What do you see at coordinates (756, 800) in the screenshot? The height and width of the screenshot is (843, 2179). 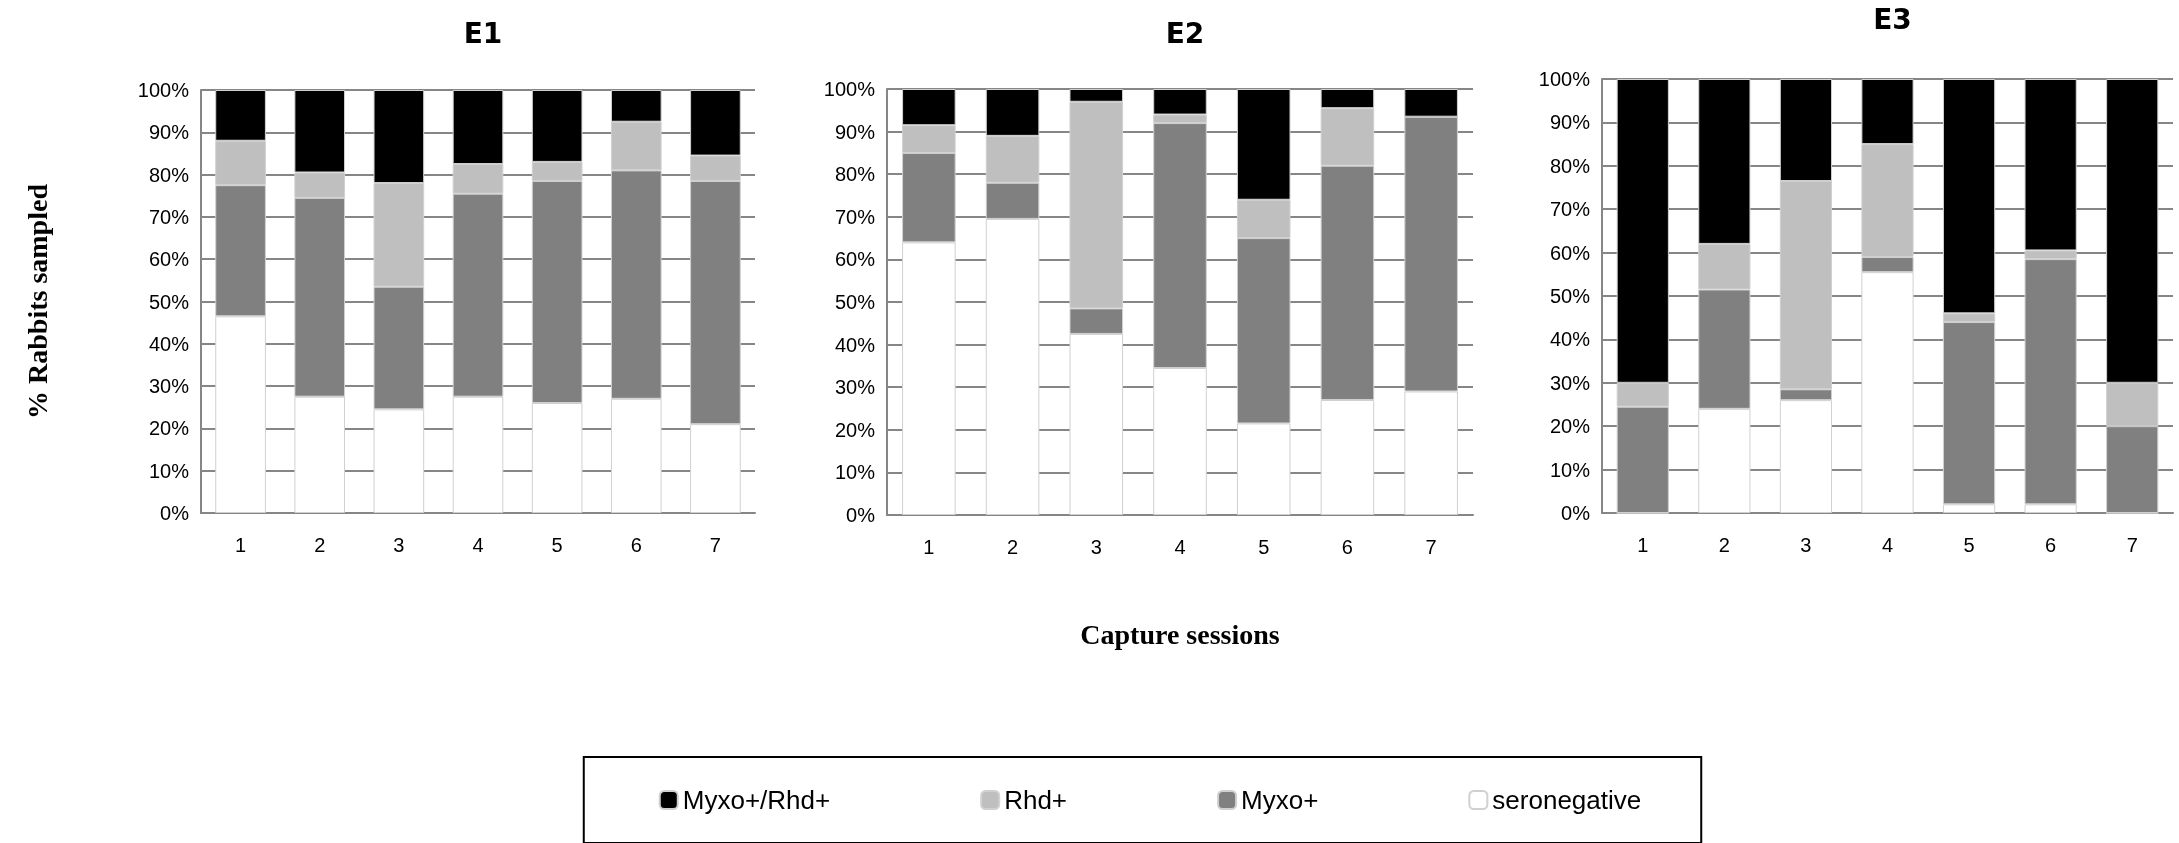 I see `legend-label: Myxo+/Rhd+` at bounding box center [756, 800].